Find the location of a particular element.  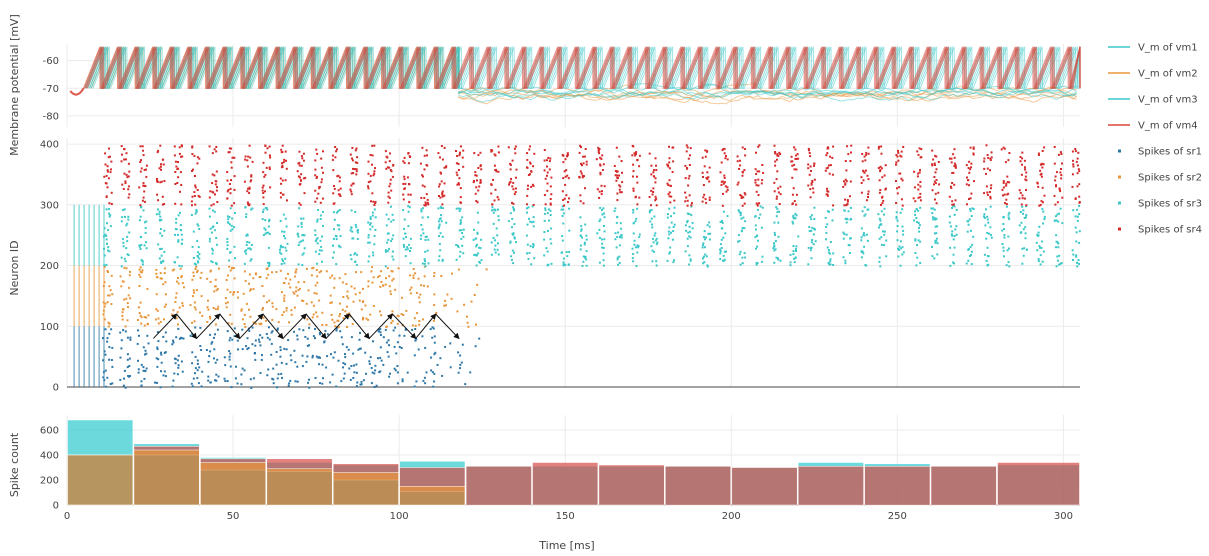

hist-ytick: 200 is located at coordinates (49, 481).